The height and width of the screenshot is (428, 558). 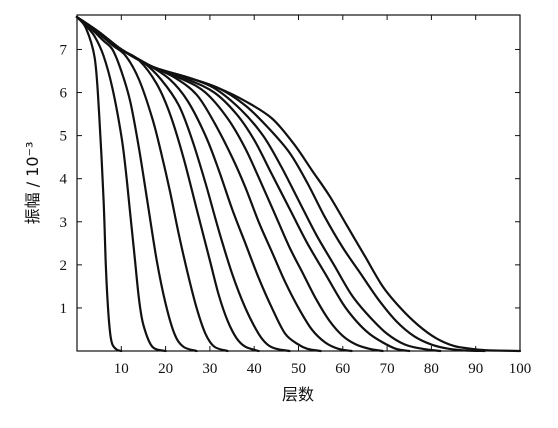 What do you see at coordinates (431, 369) in the screenshot?
I see `x-tick-label: 80` at bounding box center [431, 369].